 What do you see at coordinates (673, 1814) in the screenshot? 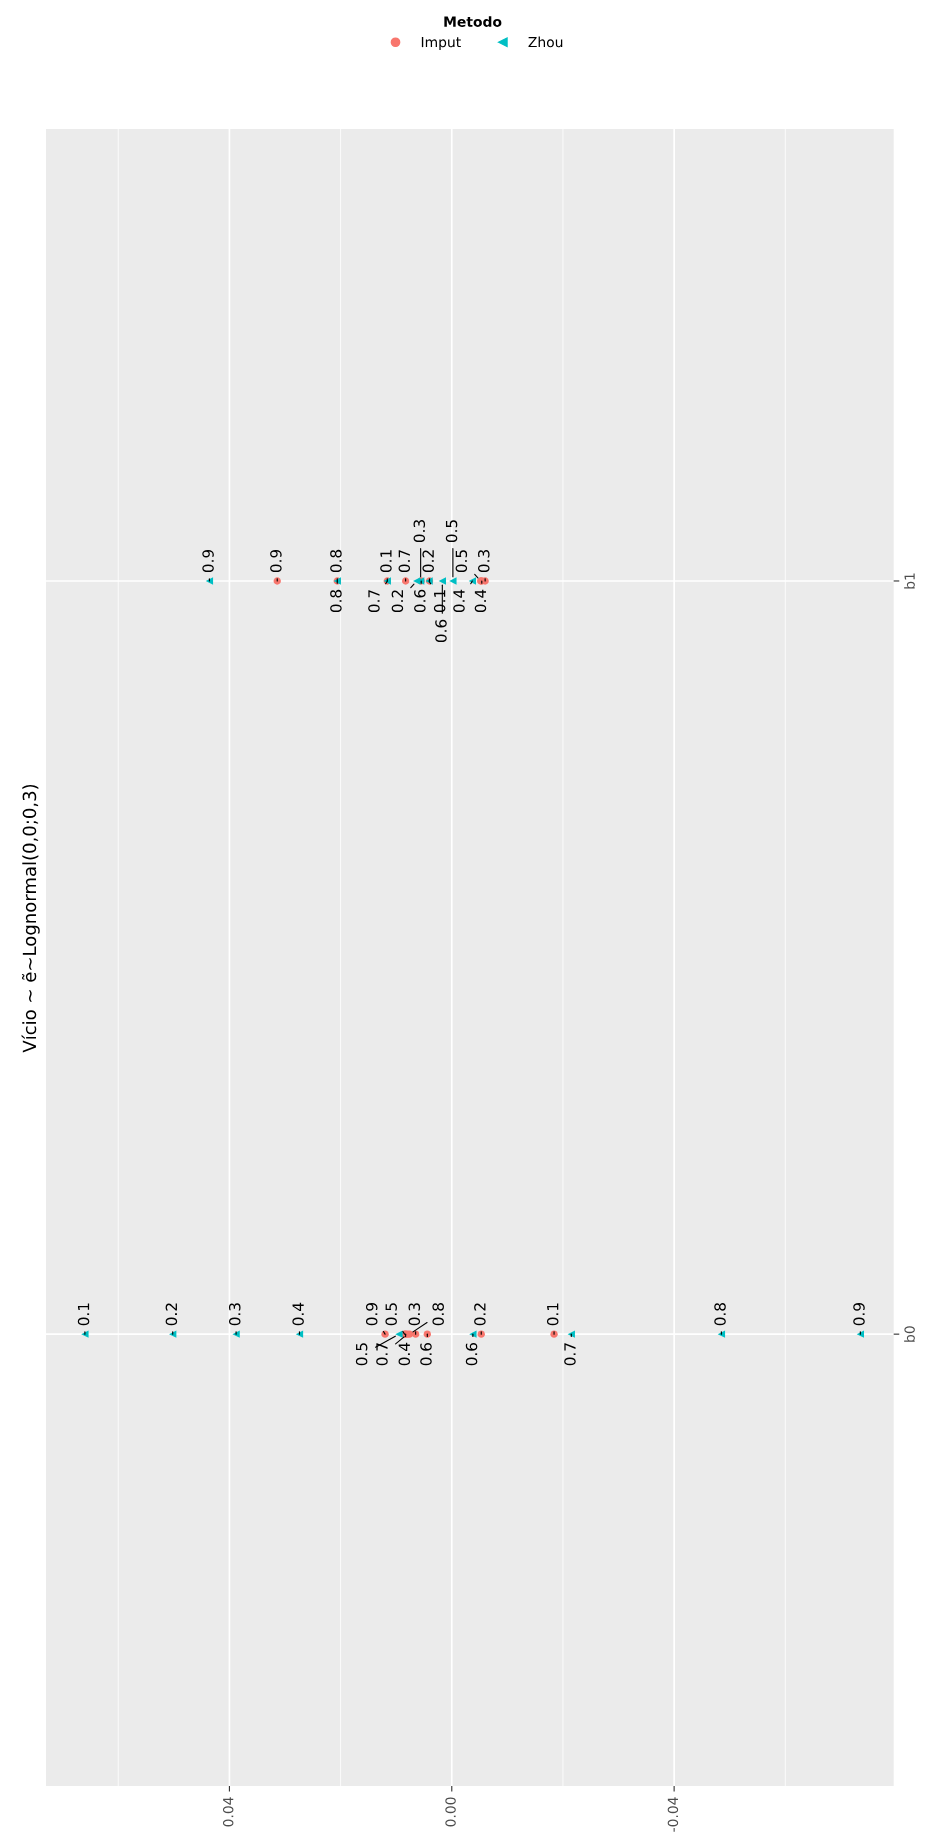
I see `x-tick-label: -0.04` at bounding box center [673, 1814].